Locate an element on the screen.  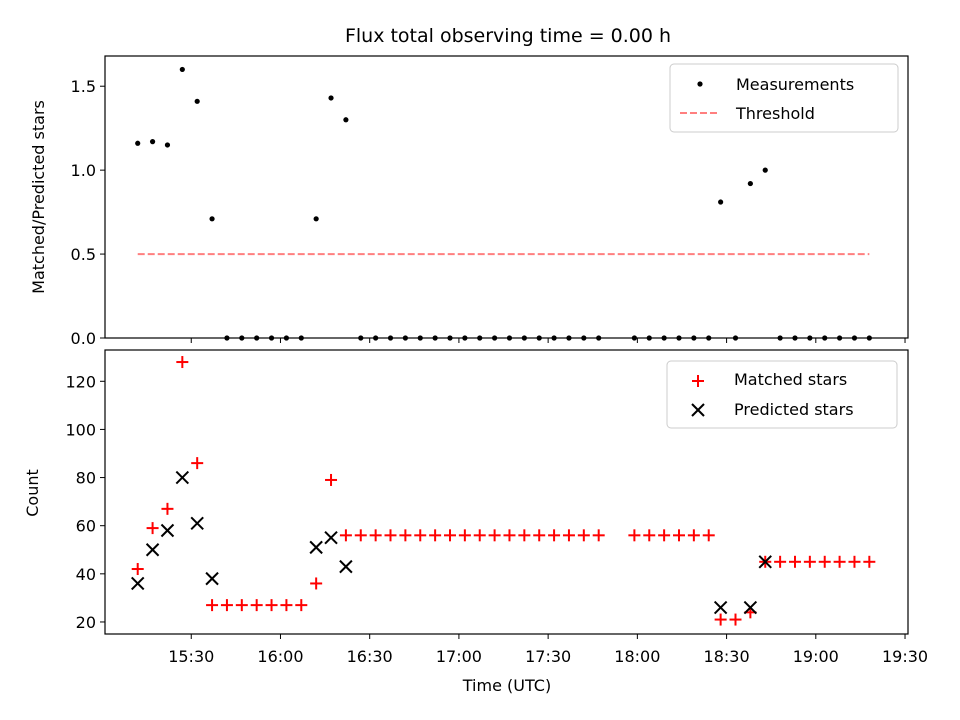
top-legend: Measurements Threshold is located at coordinates (784, 98).